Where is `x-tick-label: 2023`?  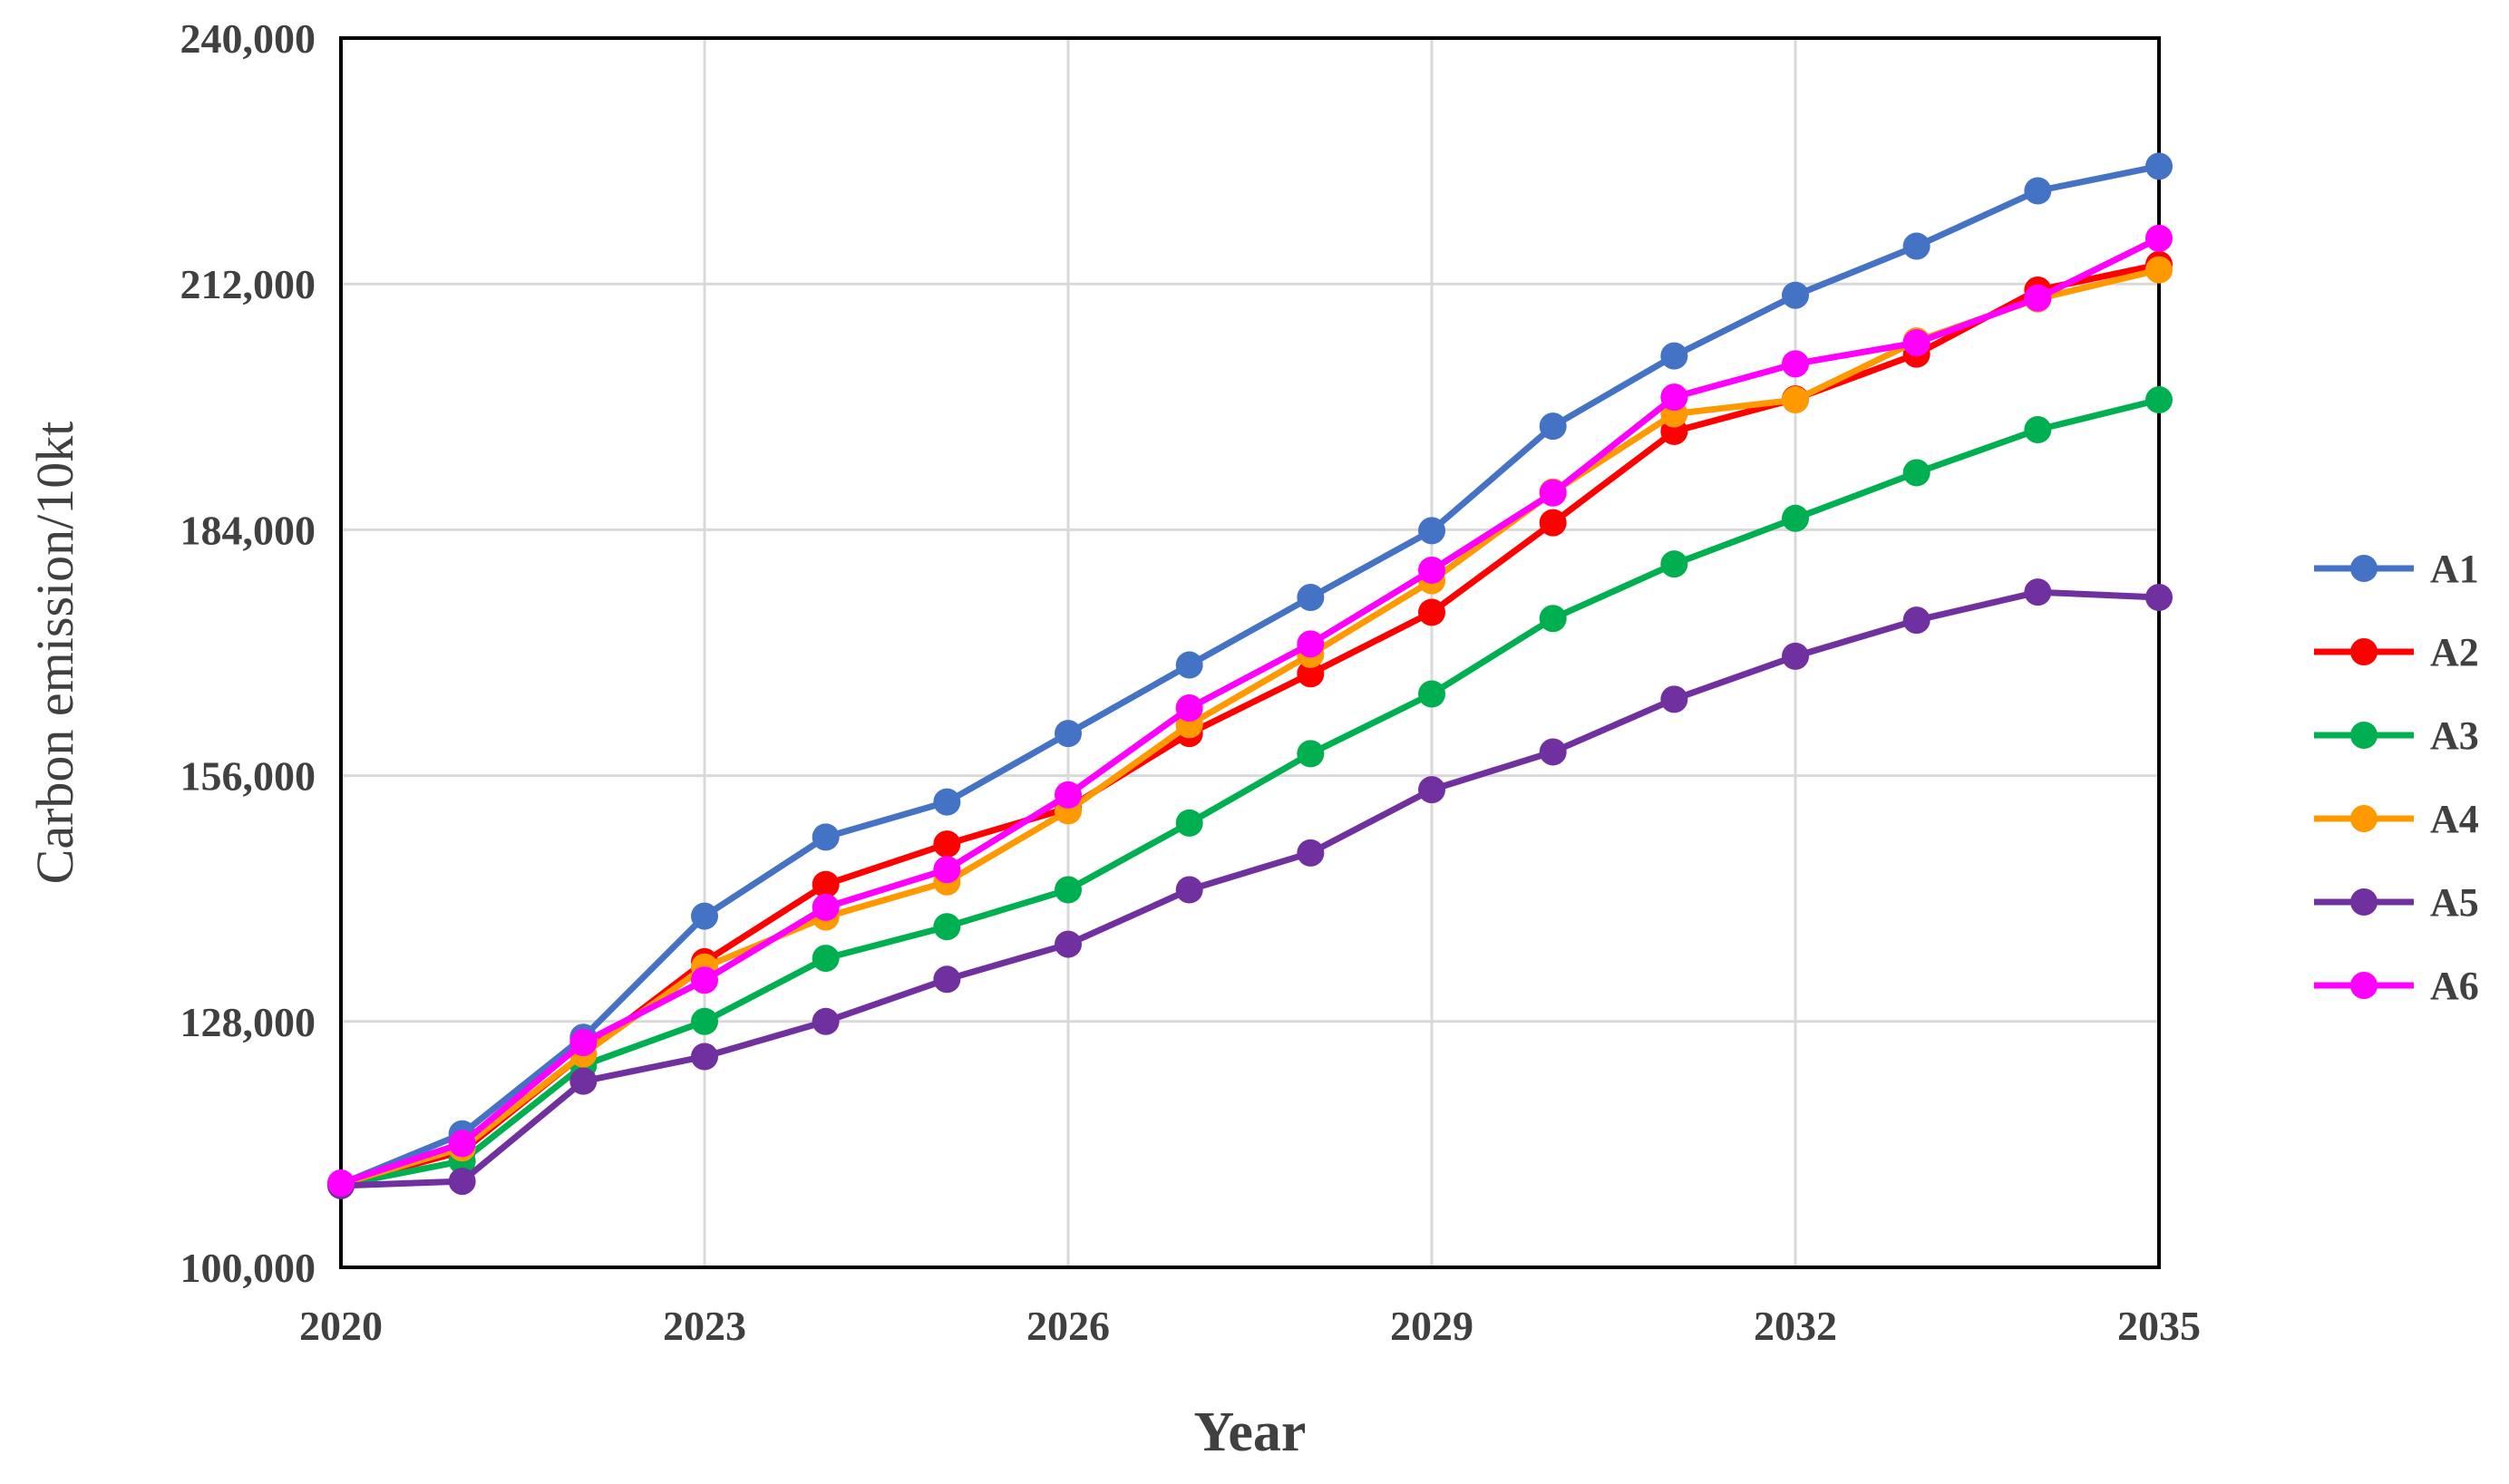
x-tick-label: 2023 is located at coordinates (704, 1326).